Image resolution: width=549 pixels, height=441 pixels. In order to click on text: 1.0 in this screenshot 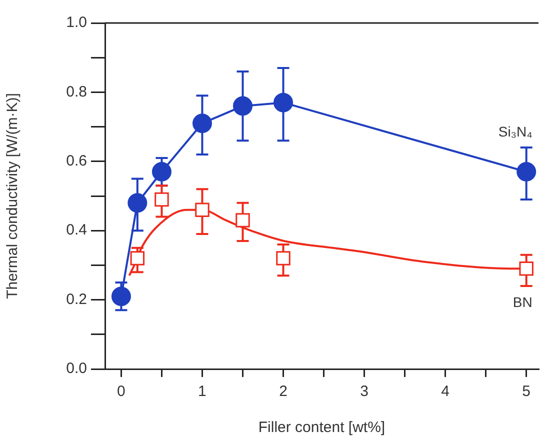, I will do `click(76, 23)`.